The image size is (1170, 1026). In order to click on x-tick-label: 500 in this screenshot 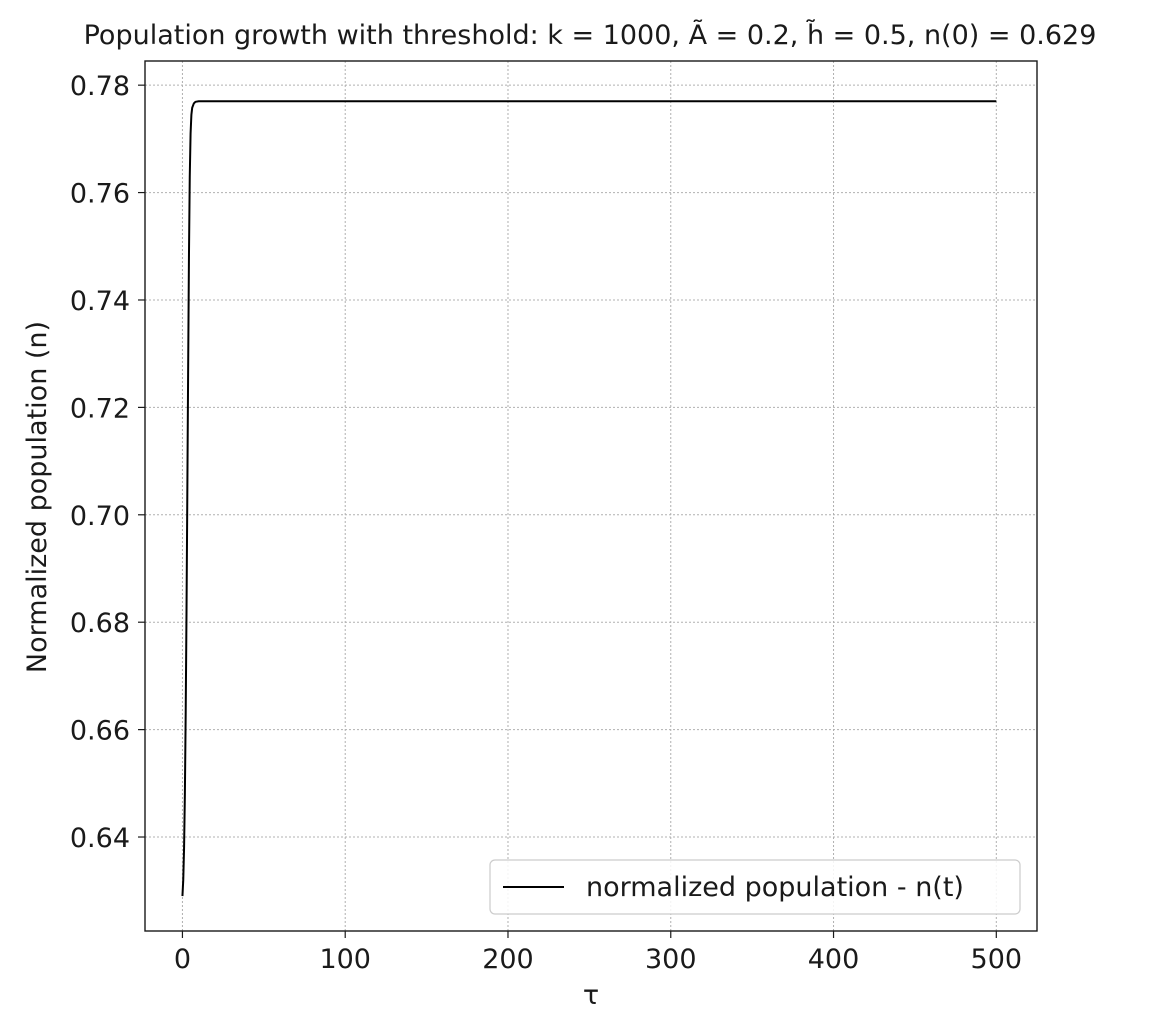, I will do `click(997, 959)`.